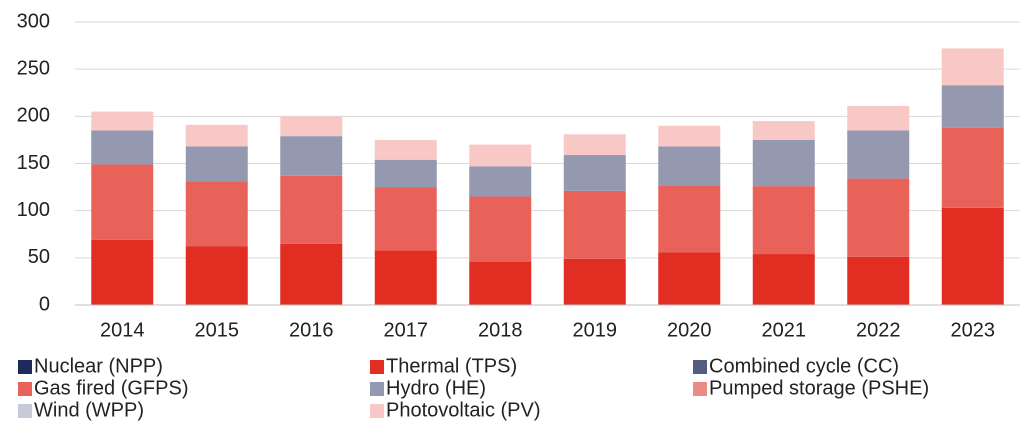 The width and height of the screenshot is (1025, 436). What do you see at coordinates (595, 330) in the screenshot?
I see `x-tick-label: 2019` at bounding box center [595, 330].